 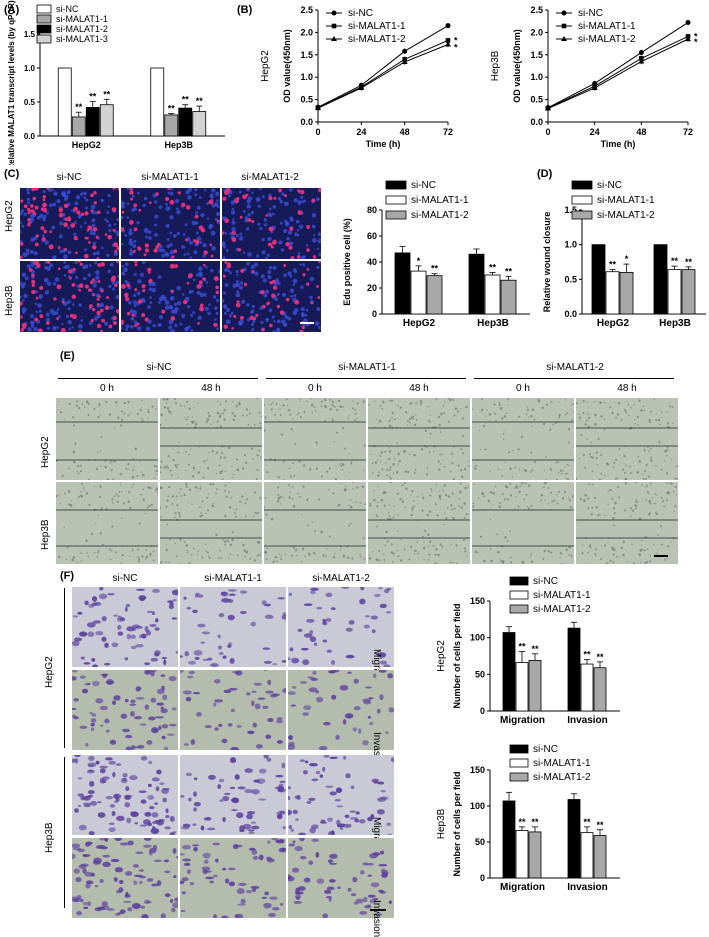 I want to click on e-group-rule, so click(x=574, y=378).